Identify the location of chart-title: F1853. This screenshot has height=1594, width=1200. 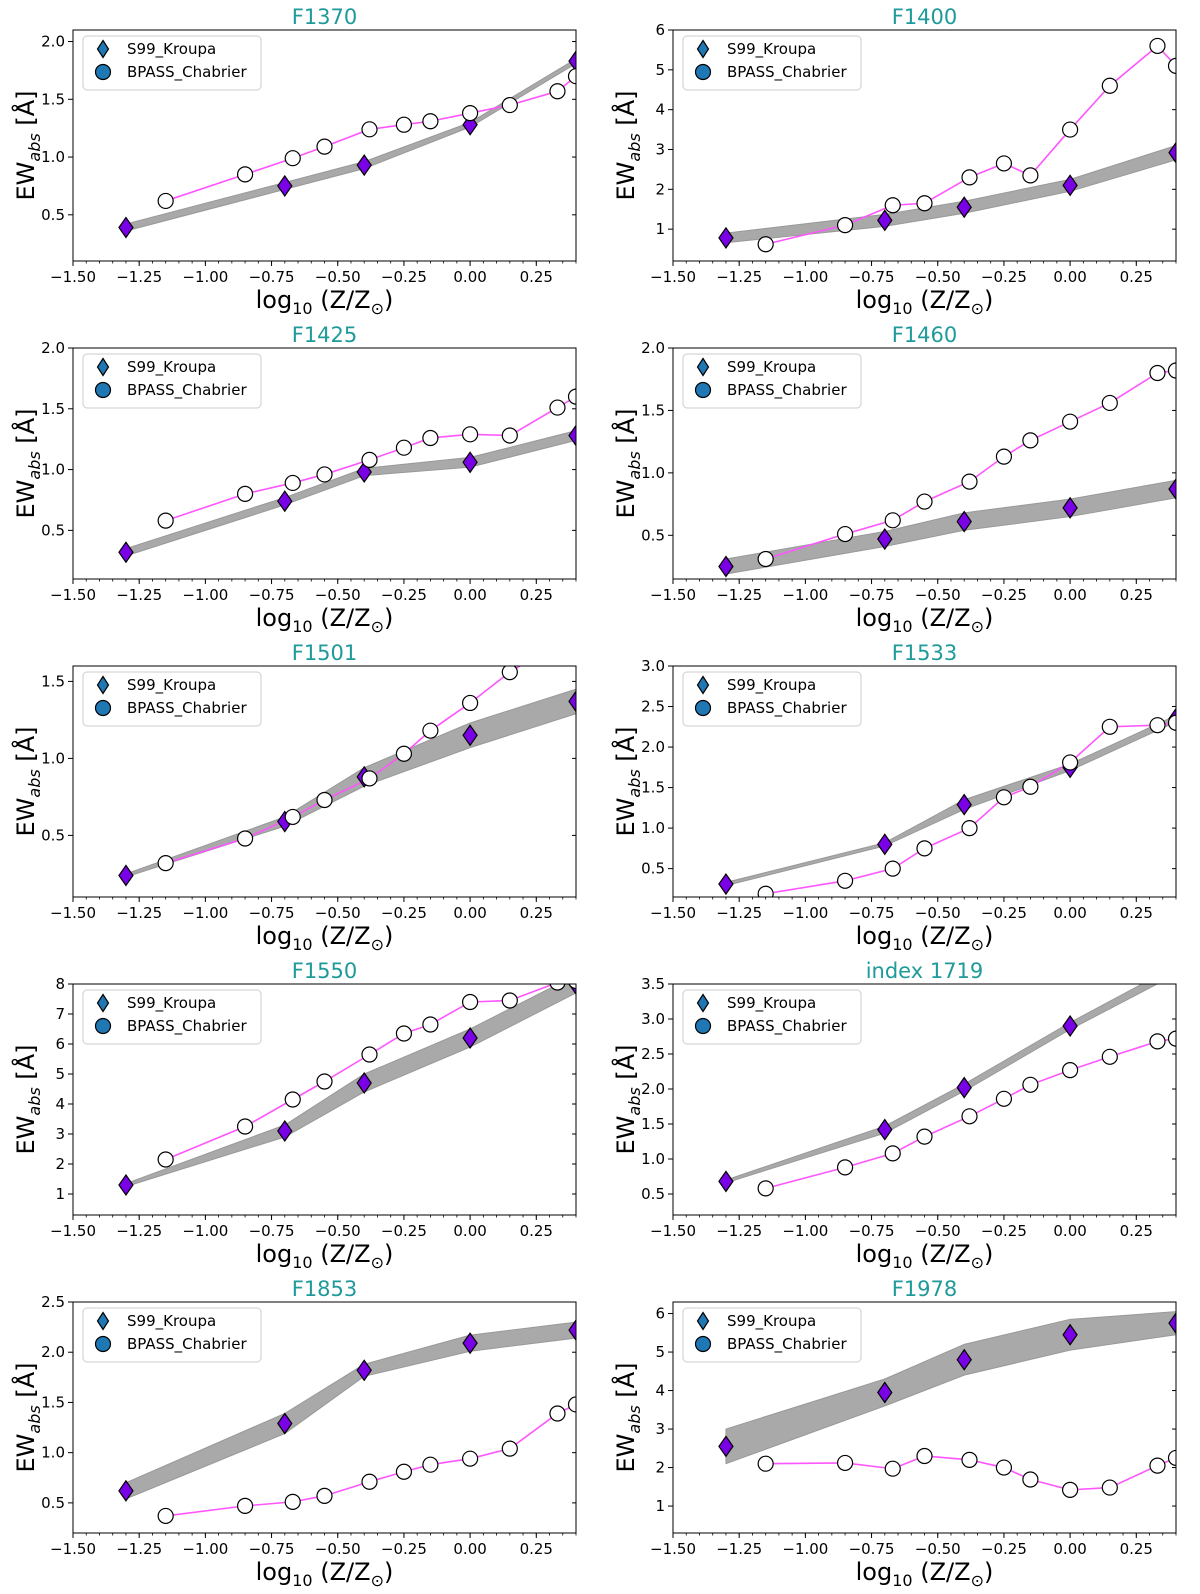
(325, 1289).